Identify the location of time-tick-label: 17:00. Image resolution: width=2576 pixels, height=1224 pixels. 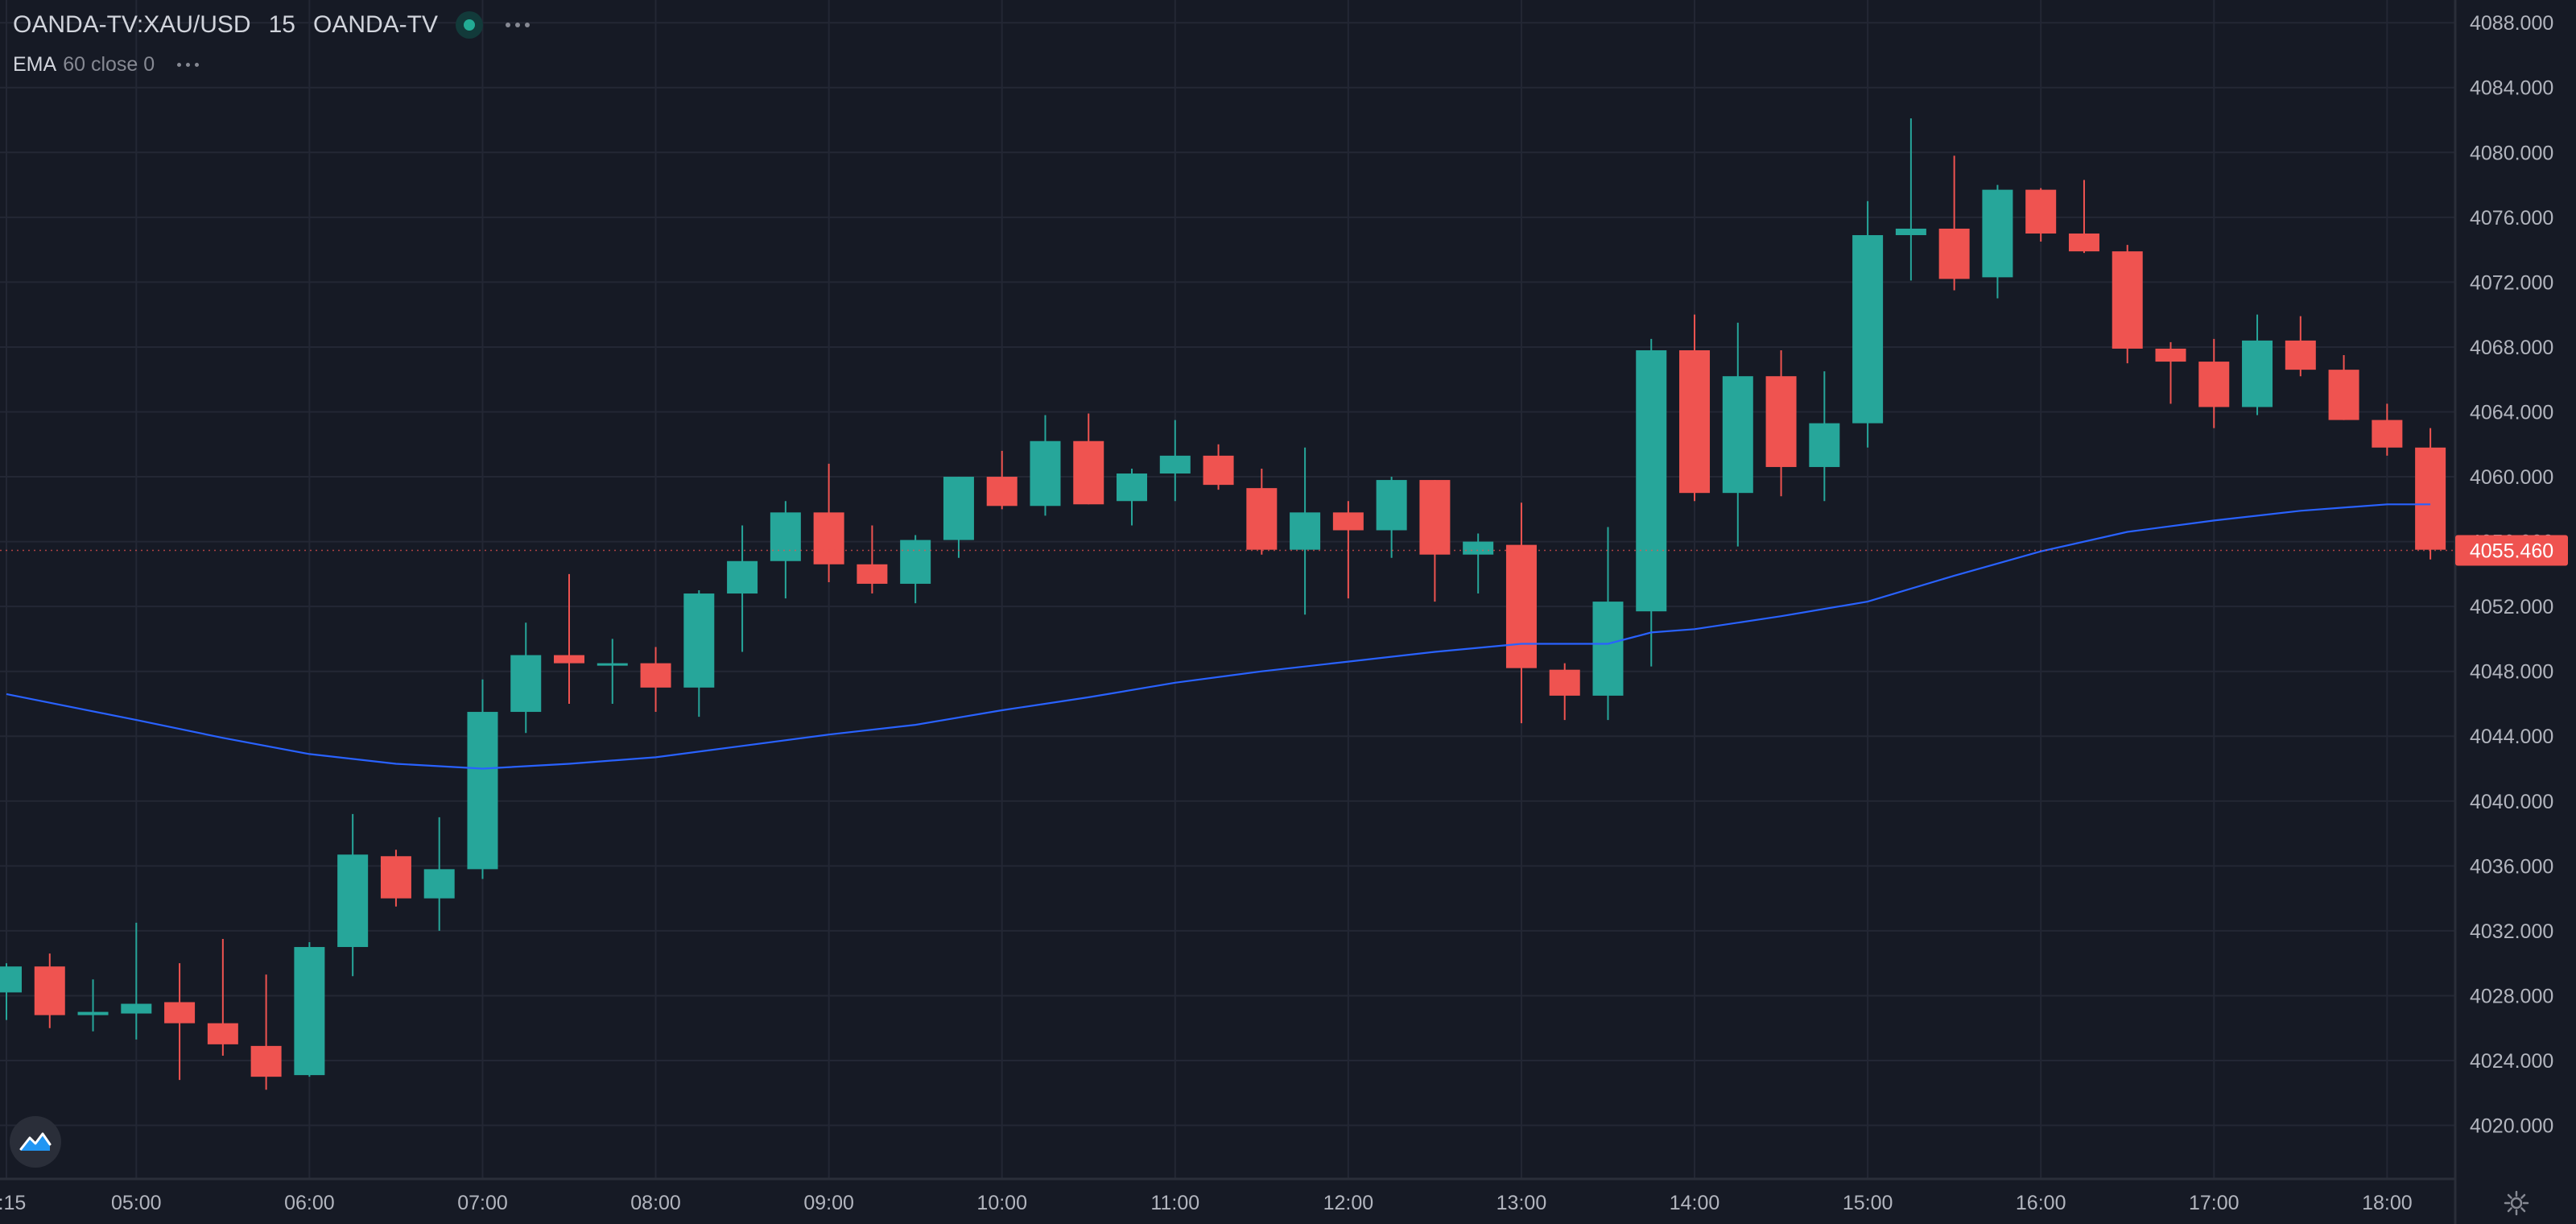
(2214, 1203).